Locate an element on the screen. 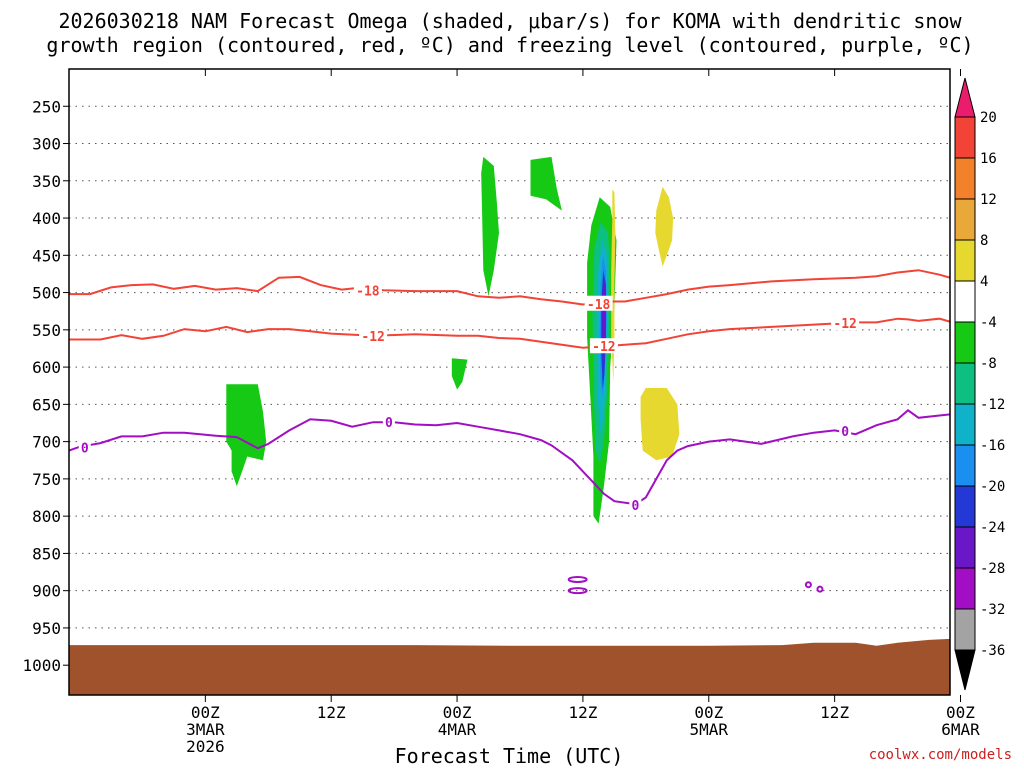 The height and width of the screenshot is (773, 1024). x-axis-label: Forecast Time (UTC) is located at coordinates (509, 756).